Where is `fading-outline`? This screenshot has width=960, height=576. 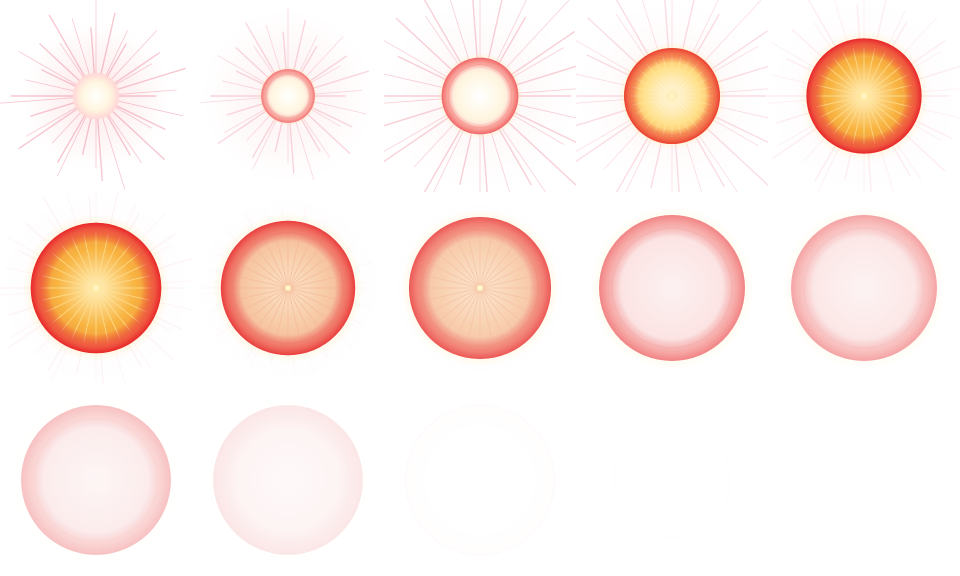
fading-outline is located at coordinates (480, 480).